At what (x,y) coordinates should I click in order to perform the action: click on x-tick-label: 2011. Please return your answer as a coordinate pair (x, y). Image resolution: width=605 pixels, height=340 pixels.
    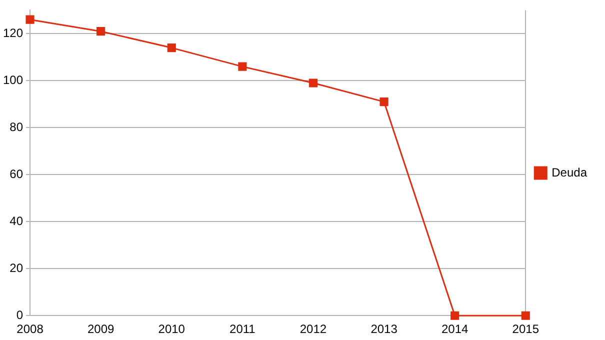
    Looking at the image, I should click on (243, 329).